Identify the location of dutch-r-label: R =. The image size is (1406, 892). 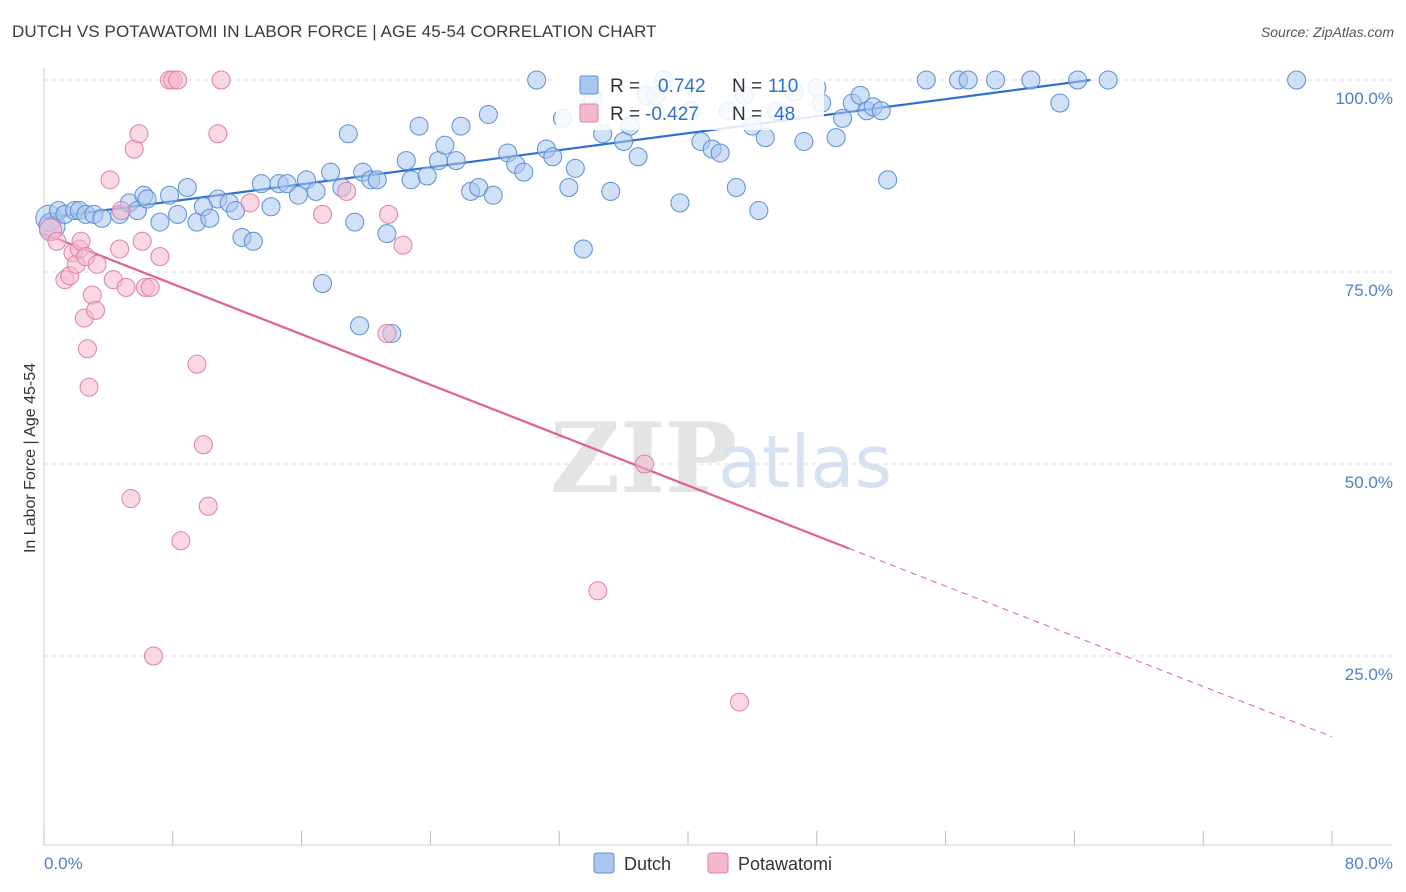
(625, 86).